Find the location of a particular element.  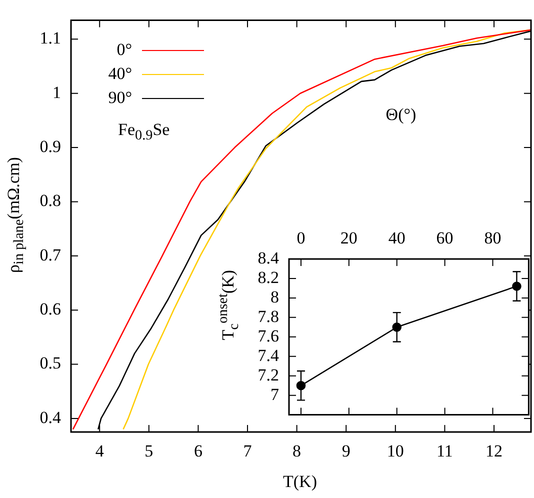

legend-label: 40° is located at coordinates (119, 74).